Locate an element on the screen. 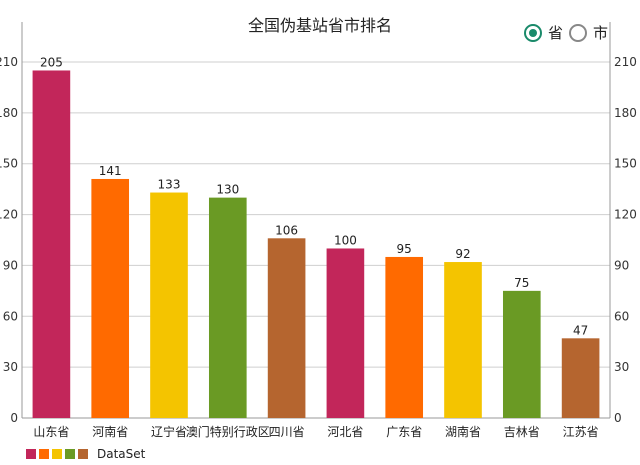  legend-swatches is located at coordinates (57, 454).